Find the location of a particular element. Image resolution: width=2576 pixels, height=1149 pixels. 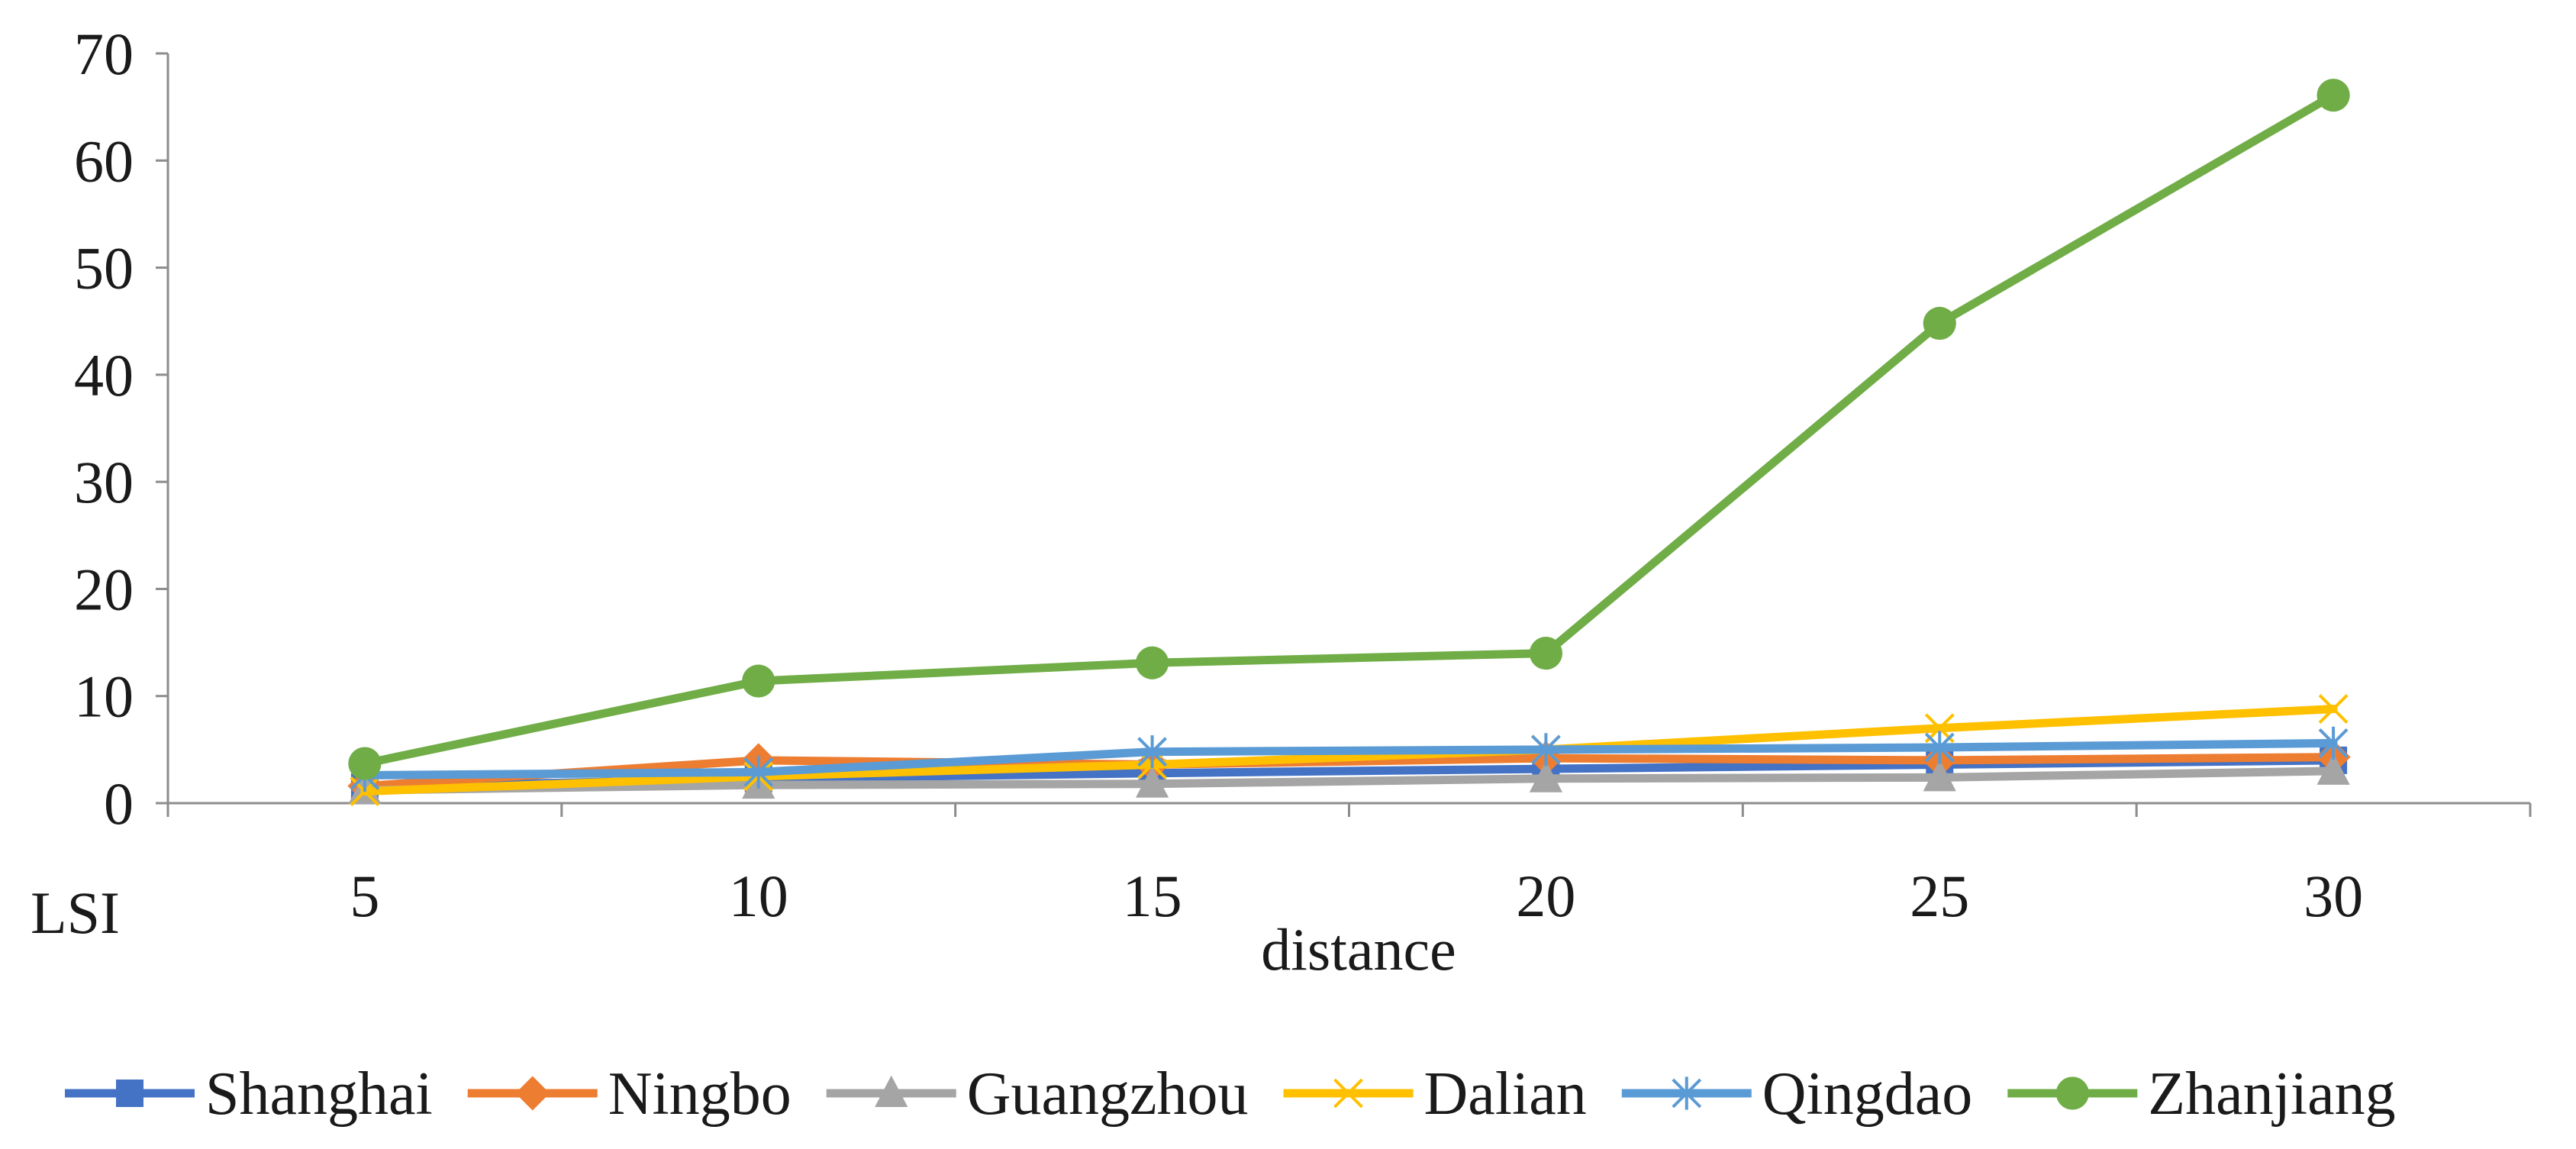

x-tick-label: 5 is located at coordinates (365, 896).